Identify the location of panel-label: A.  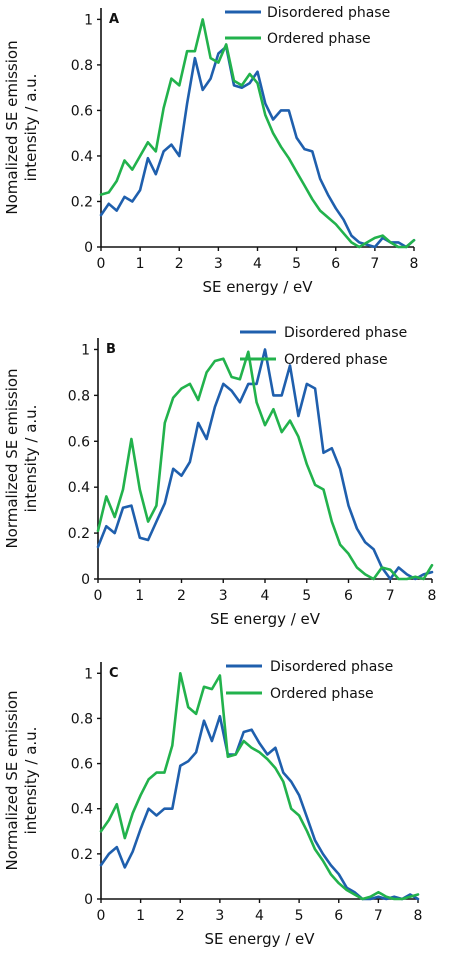
(114, 19).